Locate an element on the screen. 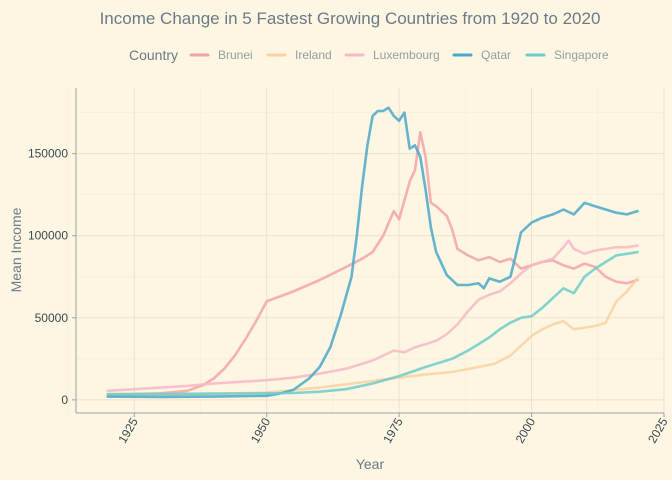 The height and width of the screenshot is (480, 672). x-axis-title: Year is located at coordinates (370, 464).